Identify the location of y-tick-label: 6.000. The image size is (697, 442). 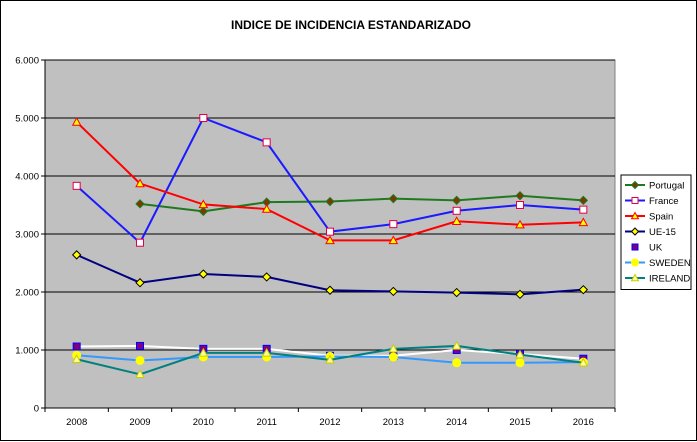
(27, 61).